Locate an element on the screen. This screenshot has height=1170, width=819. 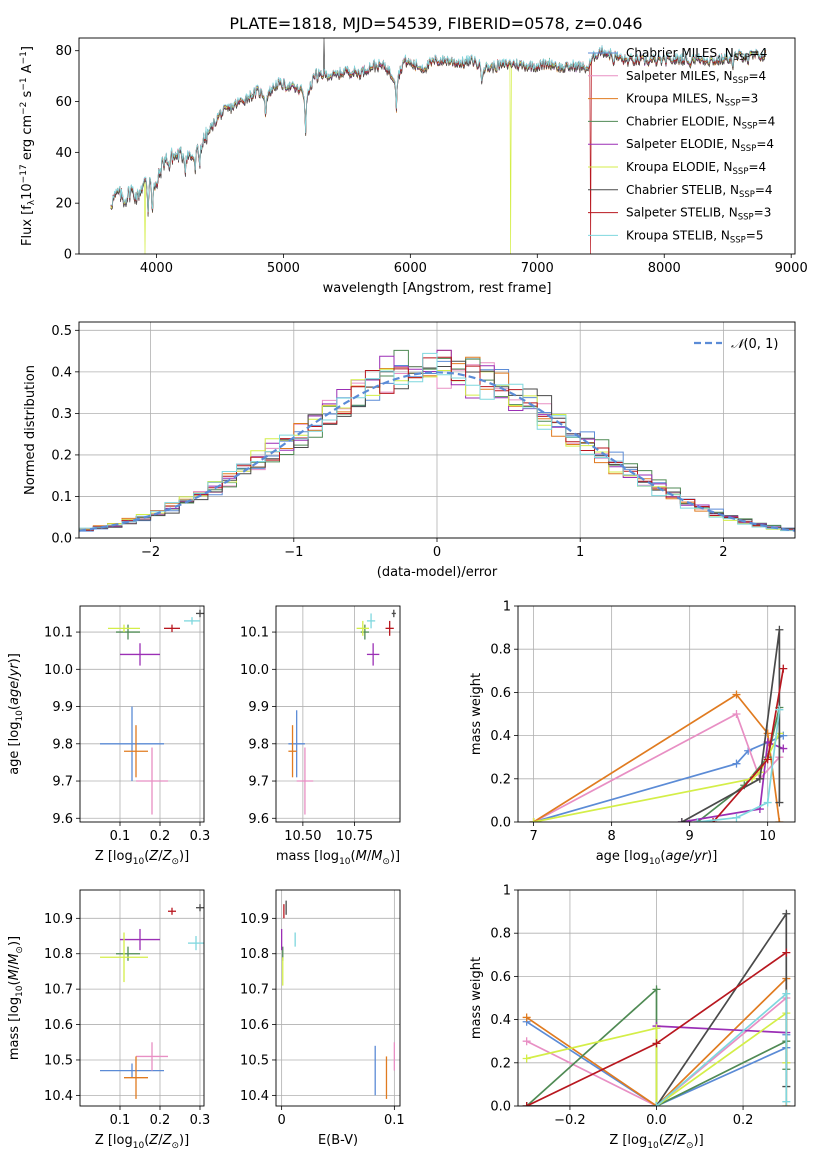
x-axis-label-part: 10 is located at coordinates (655, 862).